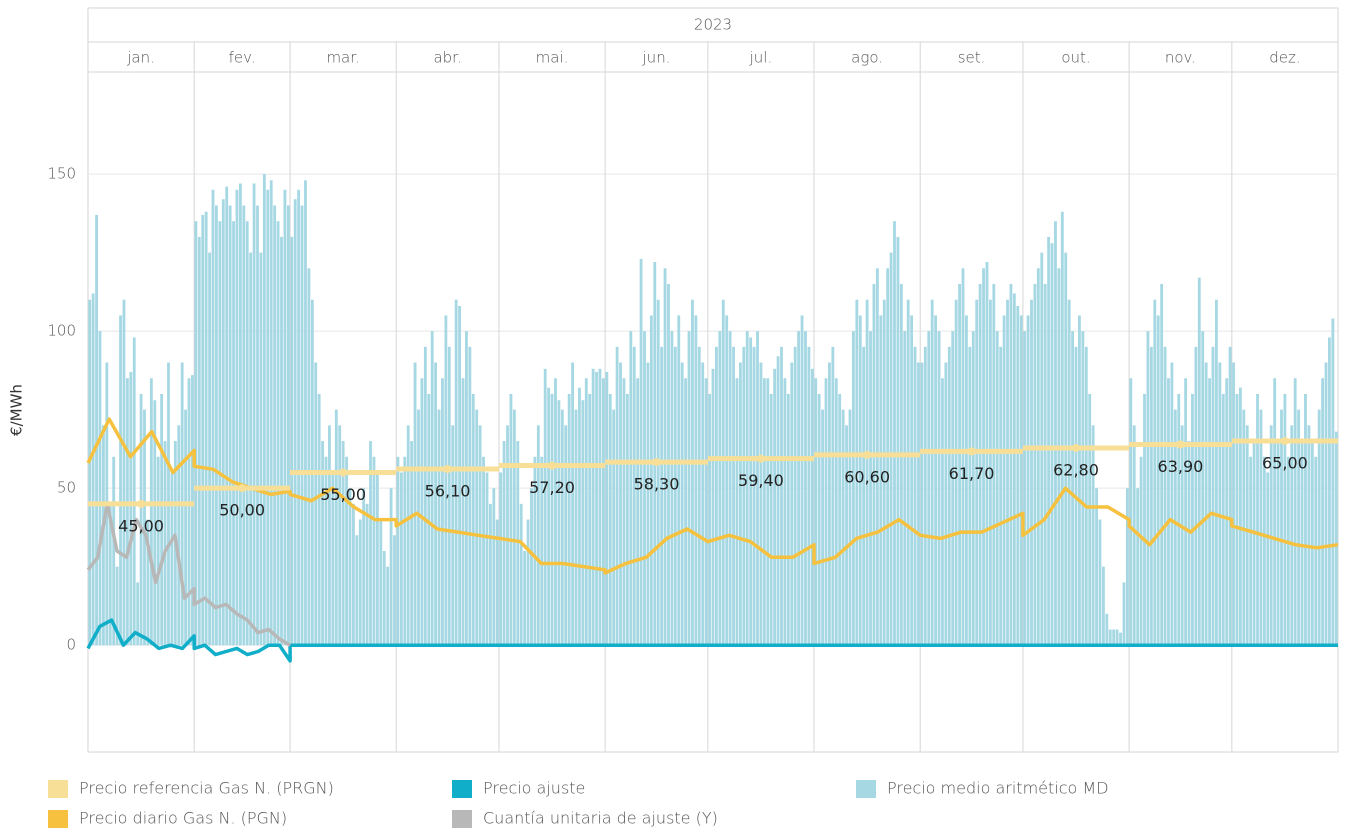 The image size is (1346, 834). What do you see at coordinates (71, 645) in the screenshot?
I see `y-tick-label: 0` at bounding box center [71, 645].